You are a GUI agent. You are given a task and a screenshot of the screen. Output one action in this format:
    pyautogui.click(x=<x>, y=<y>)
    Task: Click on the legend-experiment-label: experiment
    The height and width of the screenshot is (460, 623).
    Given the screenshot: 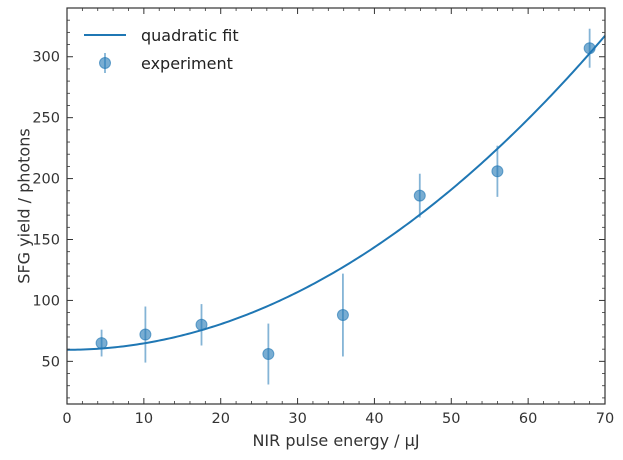 What is the action you would take?
    pyautogui.click(x=187, y=63)
    